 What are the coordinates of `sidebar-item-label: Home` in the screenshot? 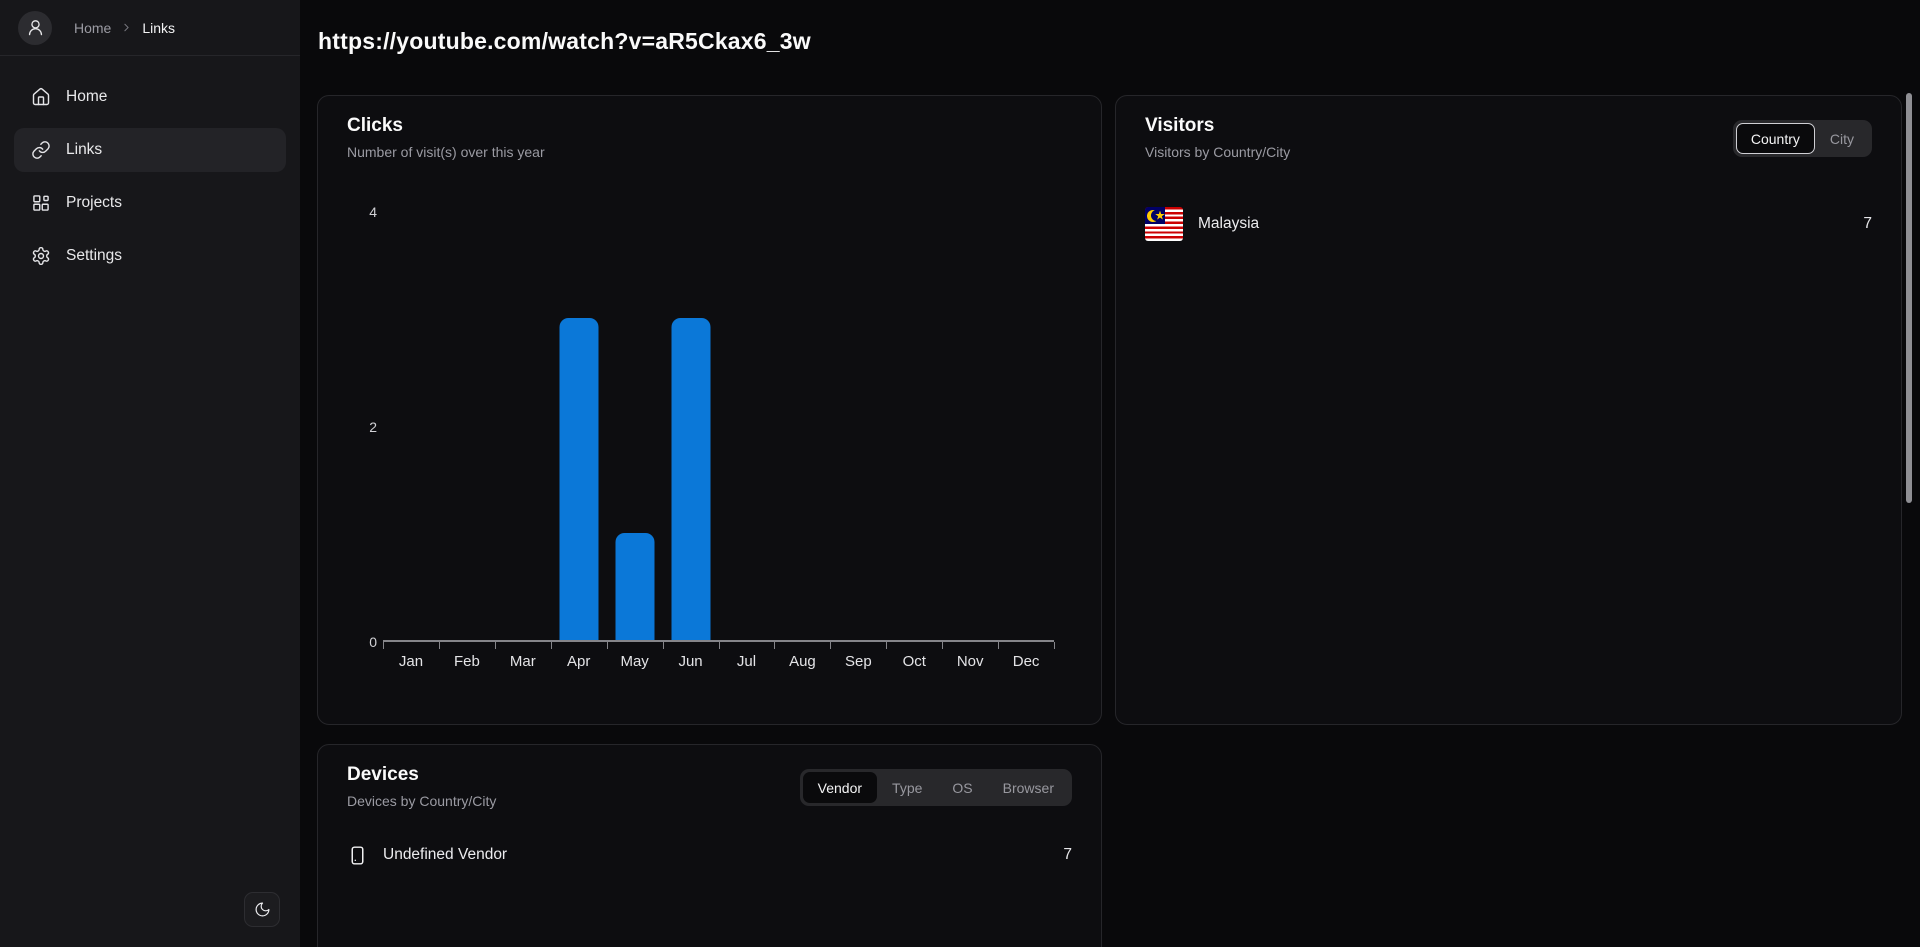 It's located at (87, 96).